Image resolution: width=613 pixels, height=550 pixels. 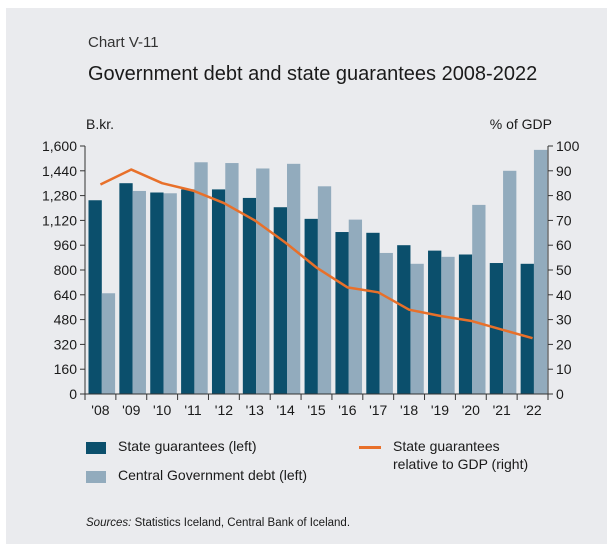 I want to click on left-tick-label: 160, so click(x=66, y=369).